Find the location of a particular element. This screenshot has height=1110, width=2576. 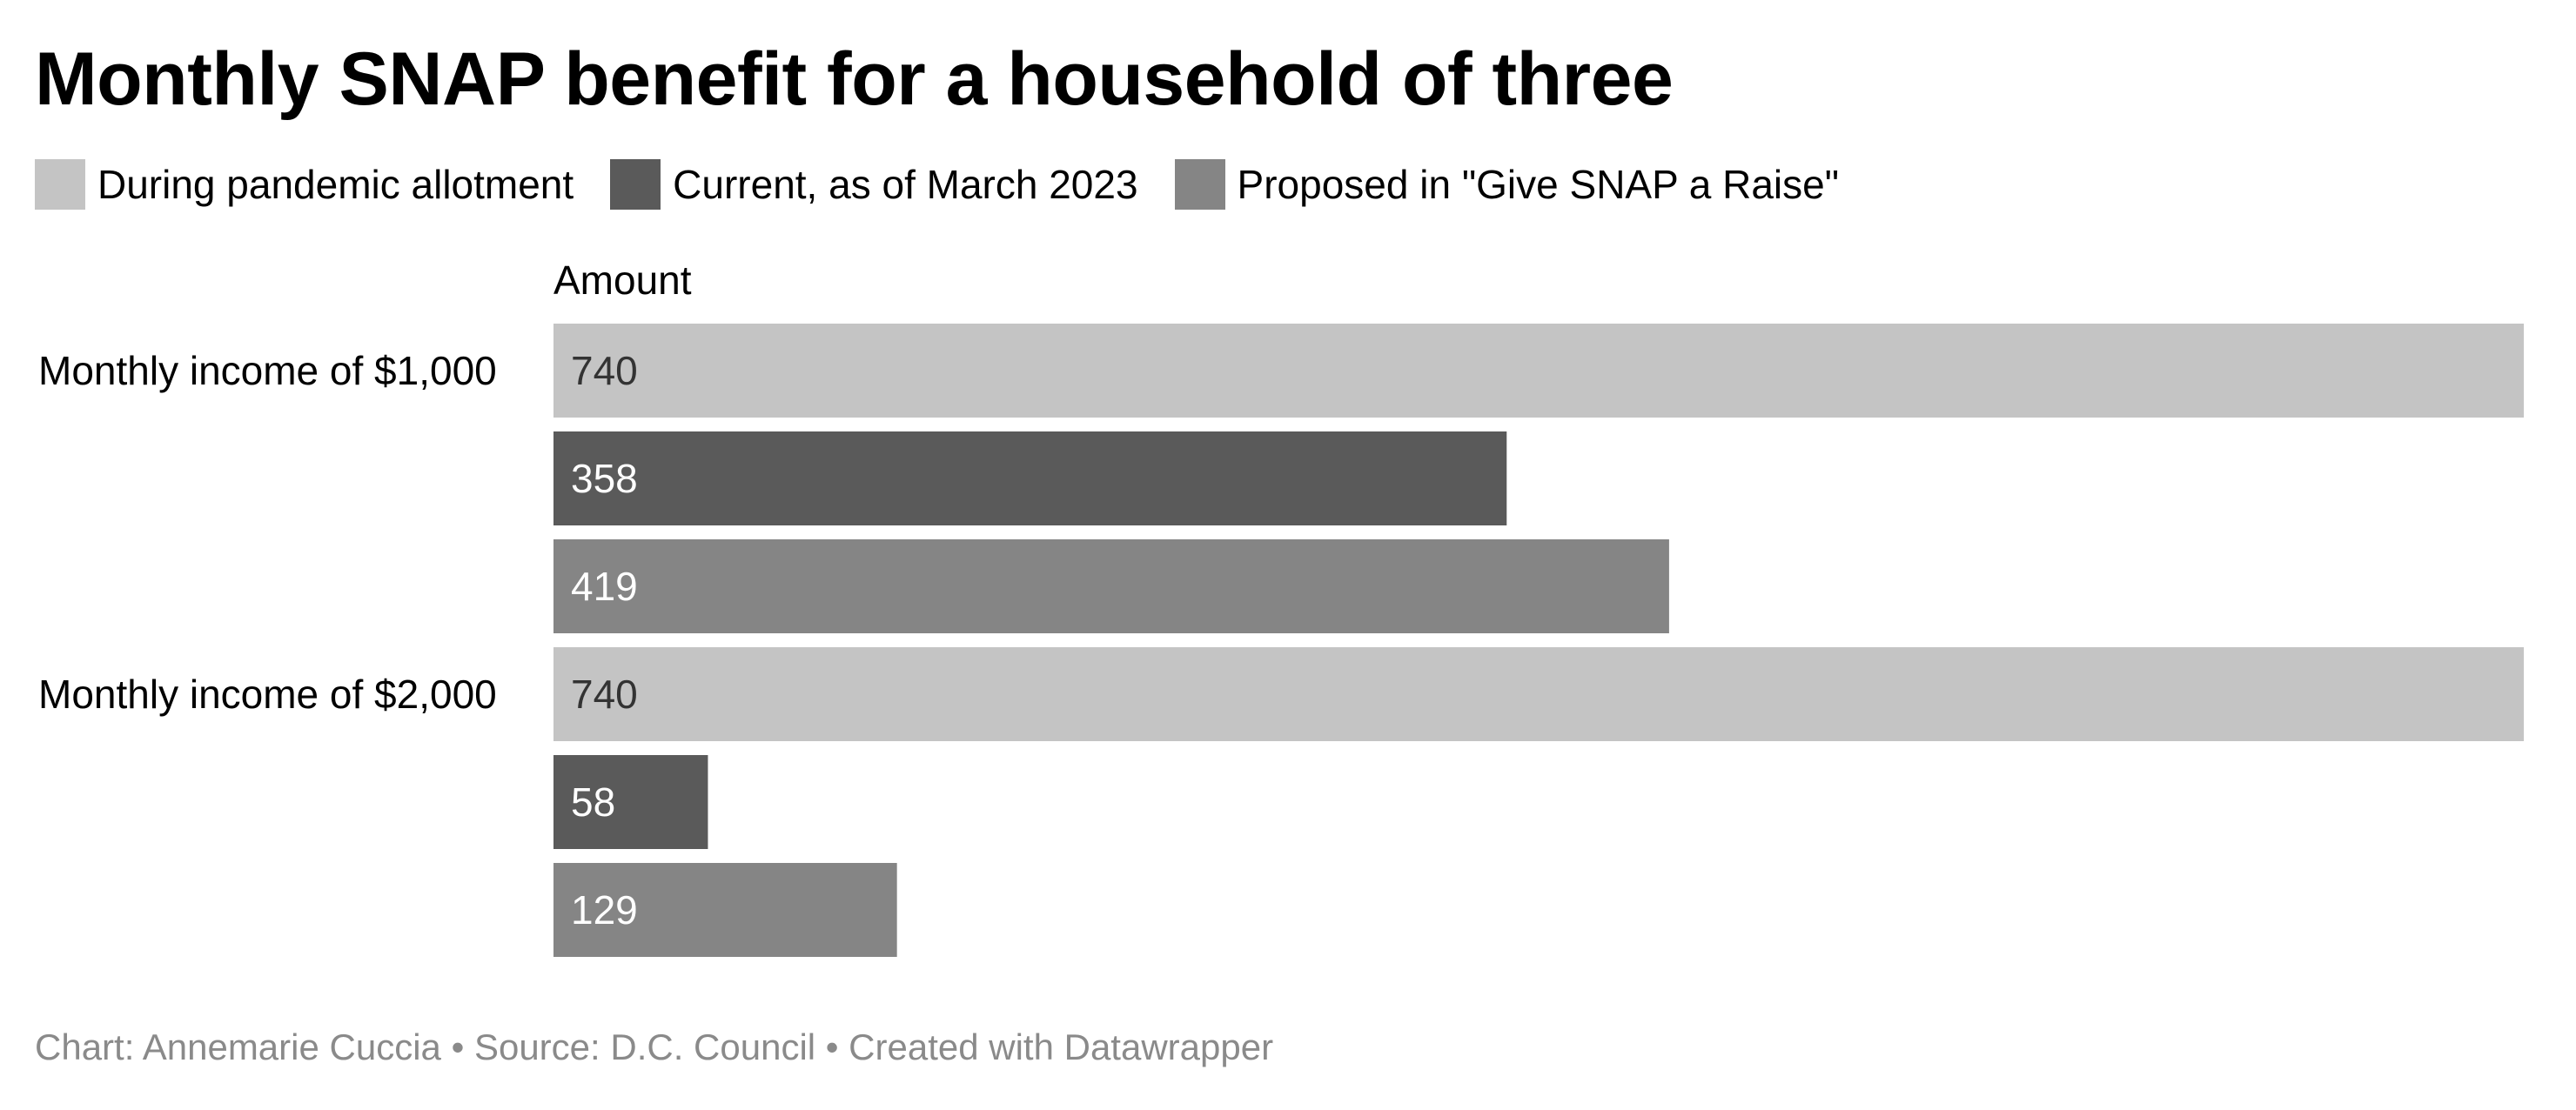

footer-tool: Created with Datawrapper is located at coordinates (1061, 1046).